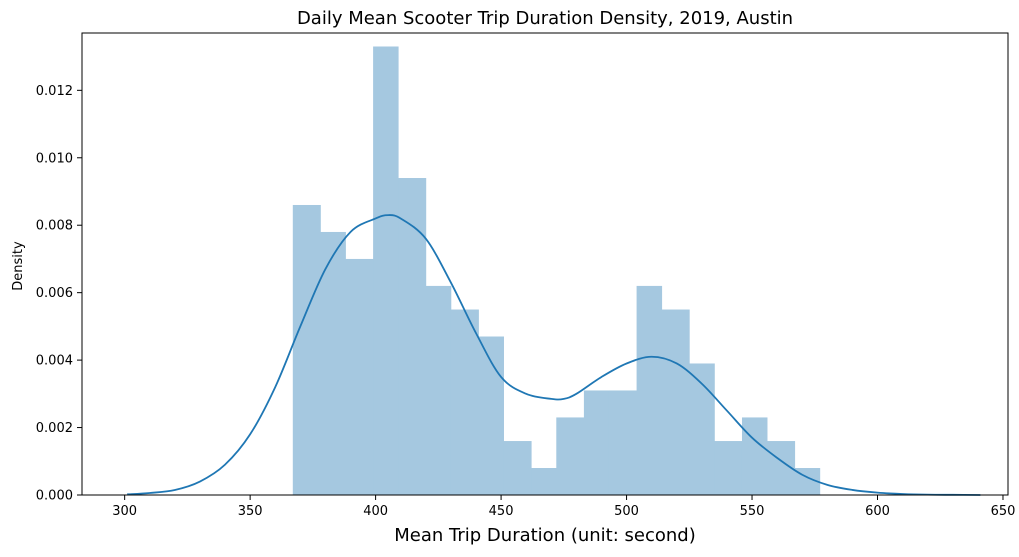  I want to click on y-tick-label: 0.006, so click(54, 293).